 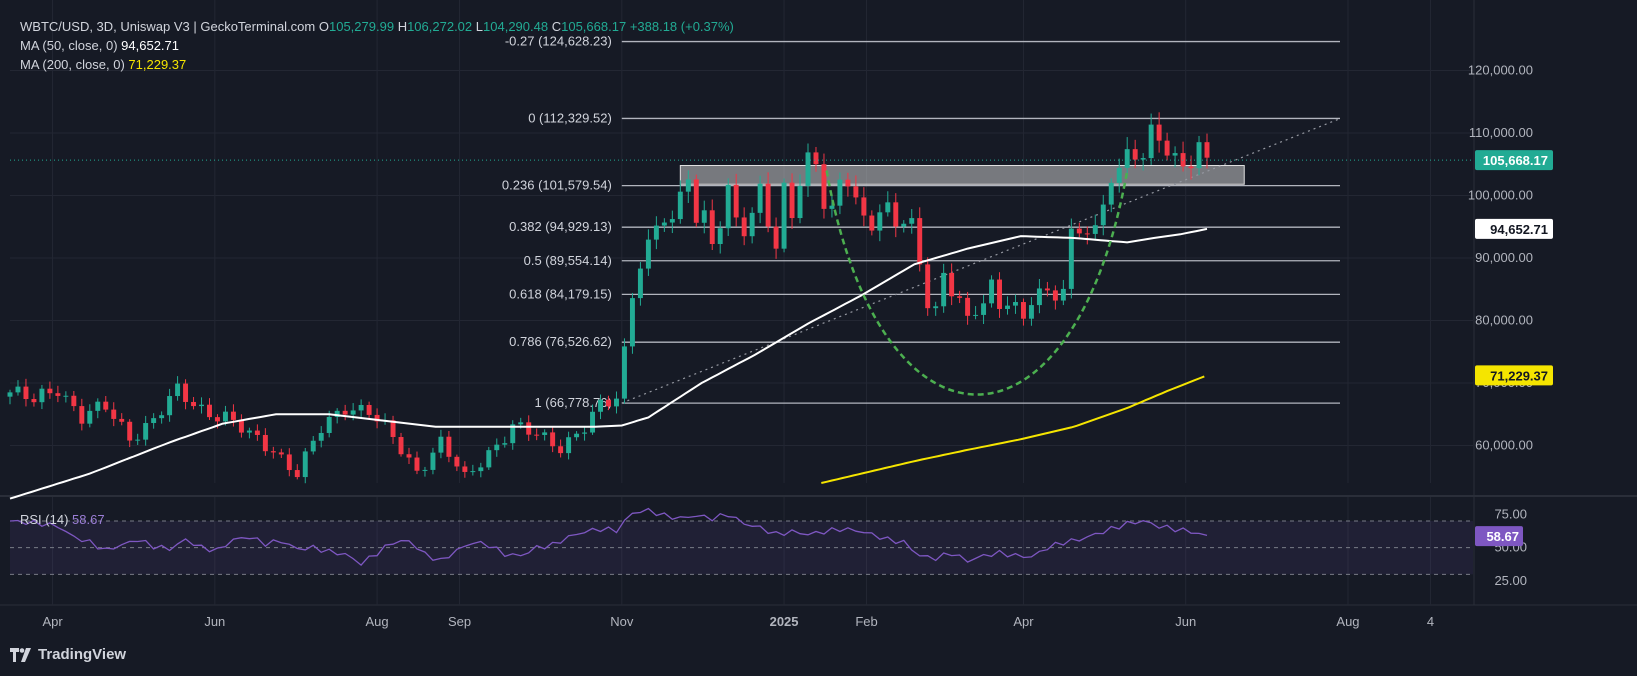 I want to click on resistance-zone, so click(x=962, y=175).